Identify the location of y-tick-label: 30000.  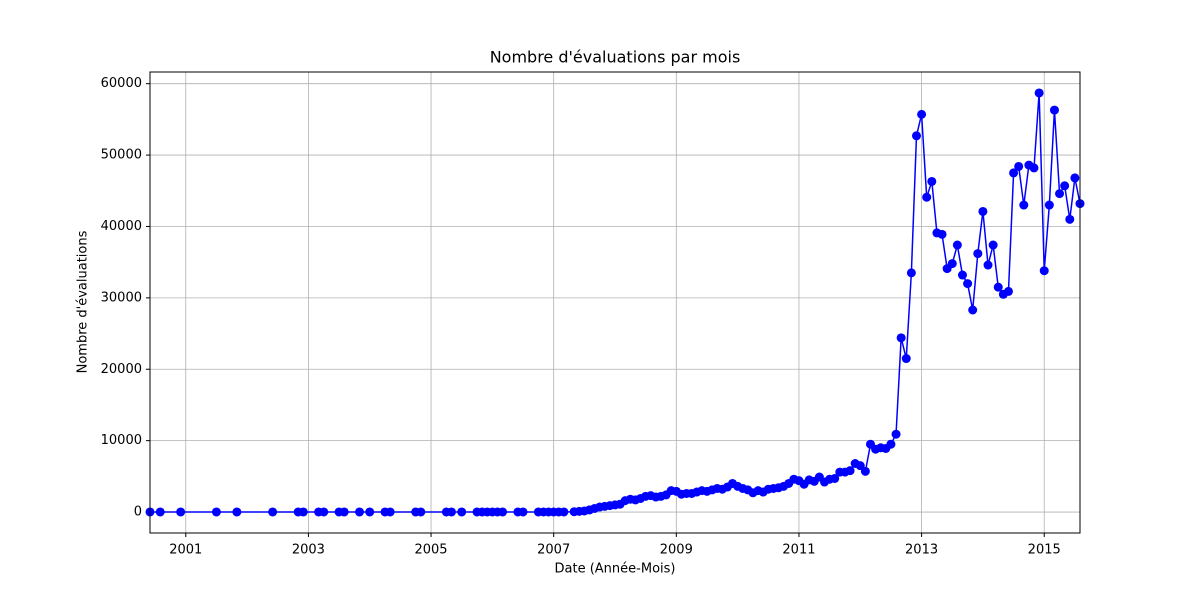
(121, 297).